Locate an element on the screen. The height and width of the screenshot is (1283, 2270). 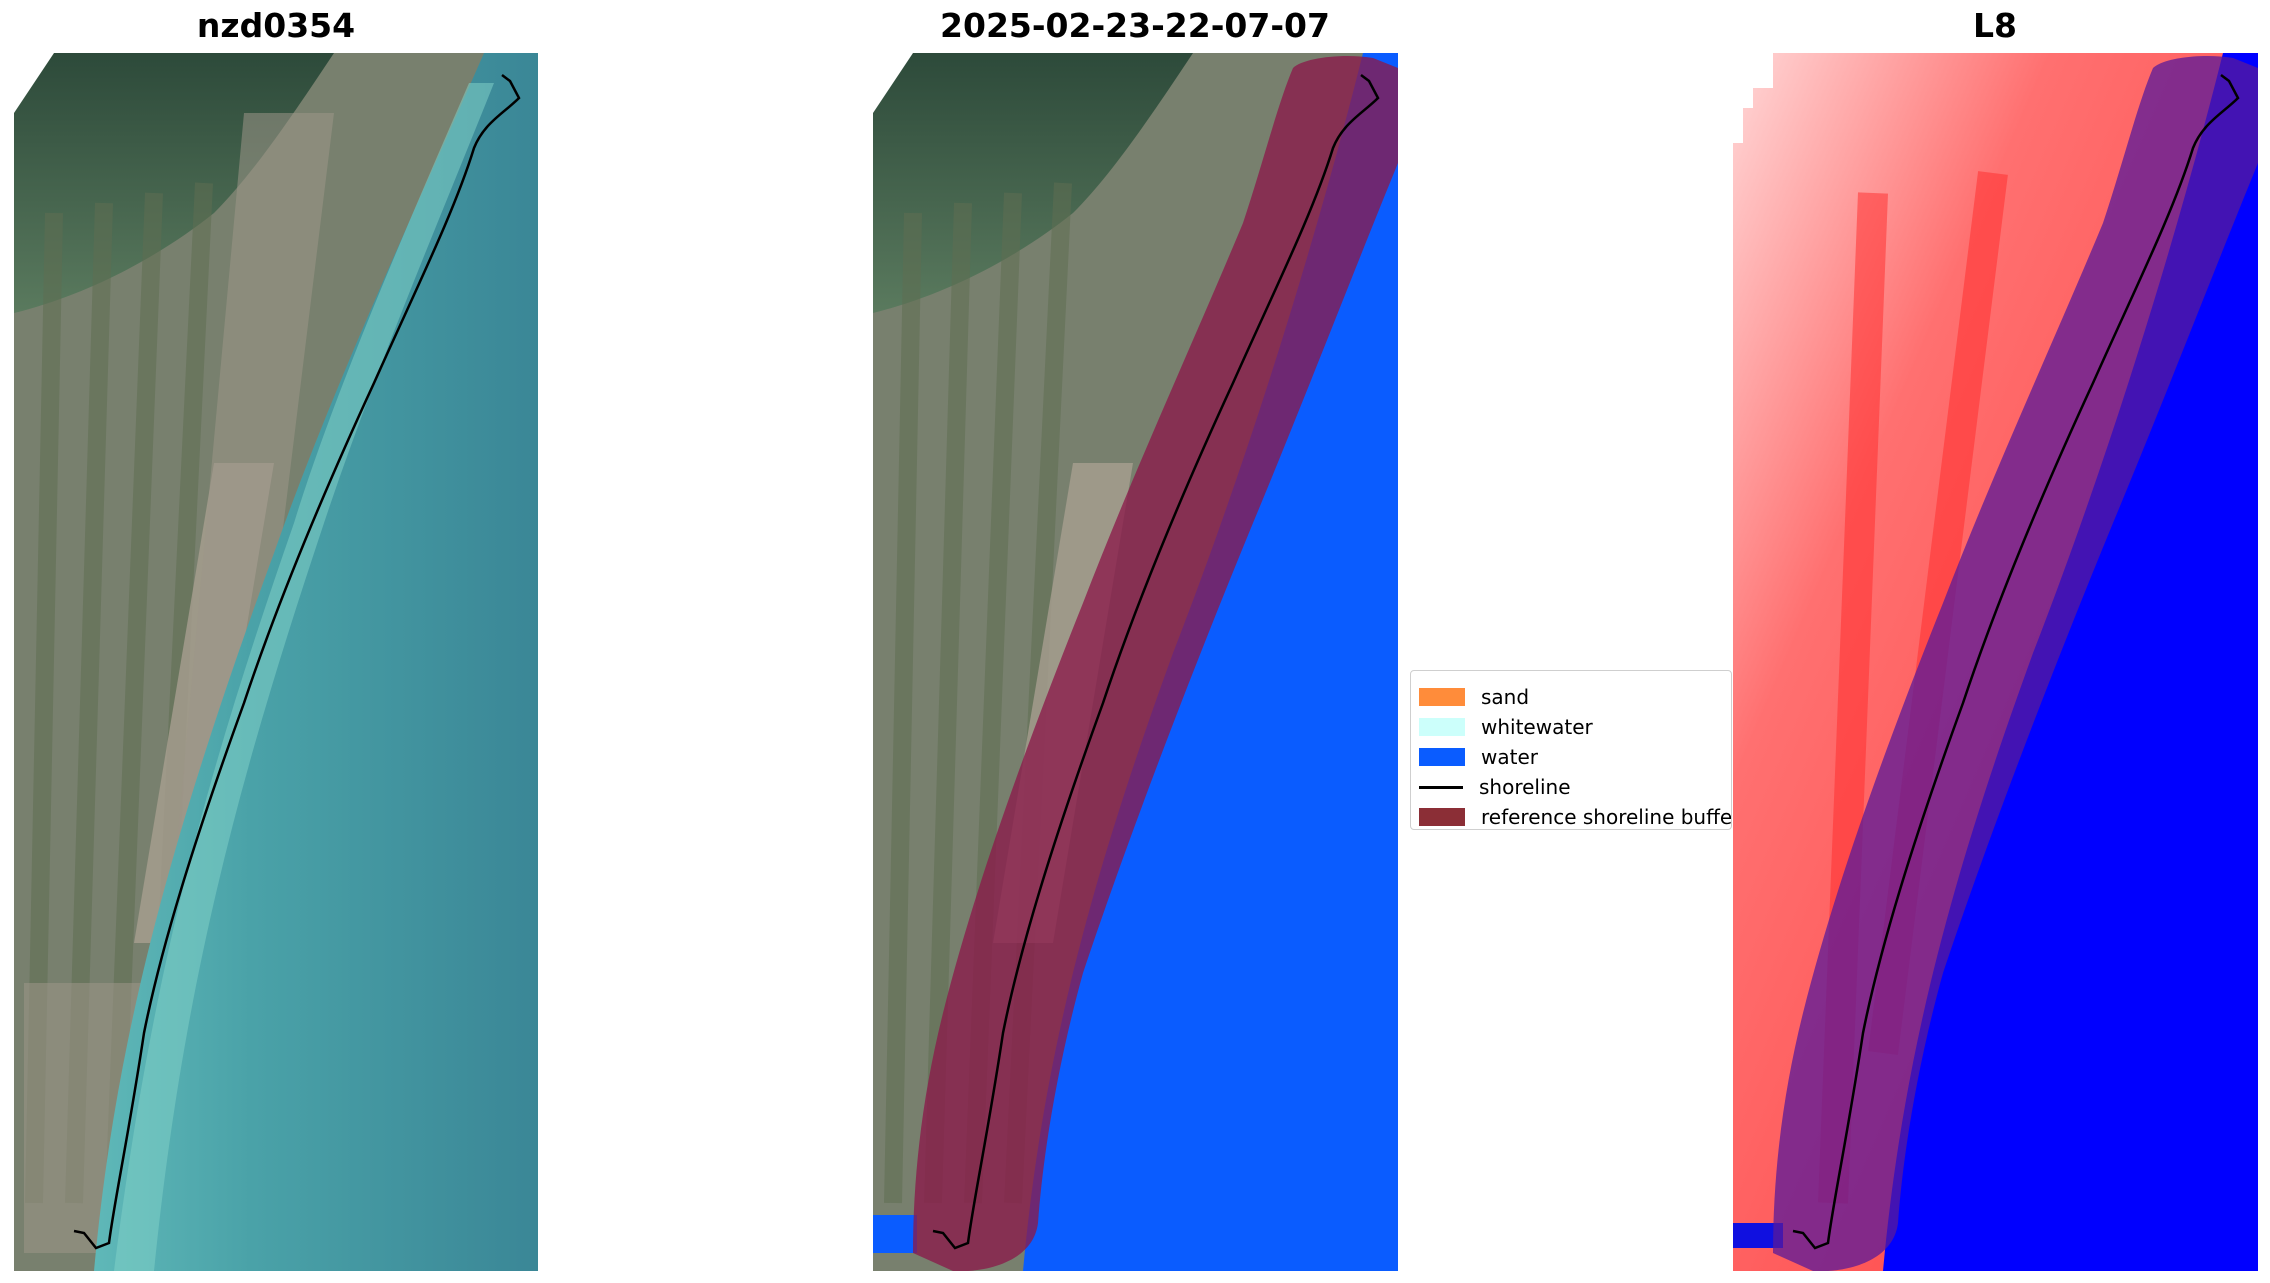
legend-label: reference shoreline buffer is located at coordinates (1606, 817).